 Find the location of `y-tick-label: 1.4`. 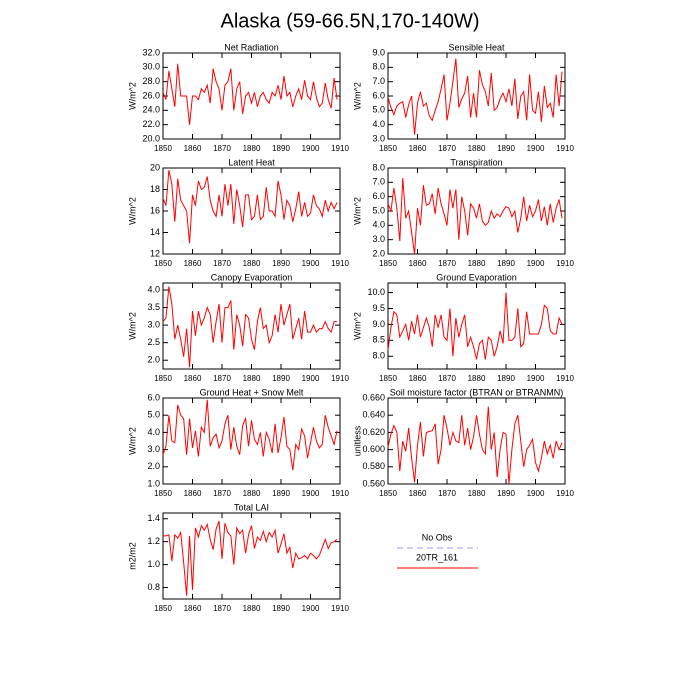

y-tick-label: 1.4 is located at coordinates (153, 518).